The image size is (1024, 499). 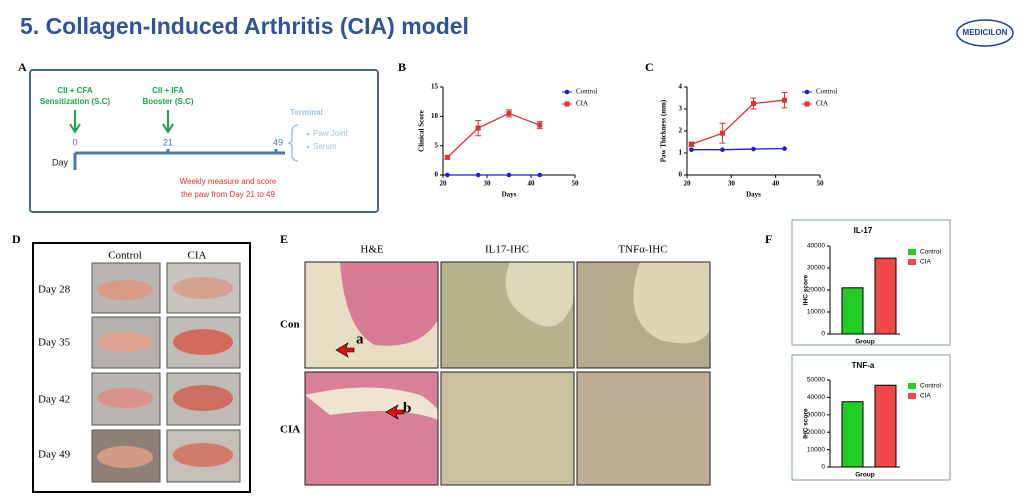 What do you see at coordinates (278, 142) in the screenshot?
I see `day-label: 49` at bounding box center [278, 142].